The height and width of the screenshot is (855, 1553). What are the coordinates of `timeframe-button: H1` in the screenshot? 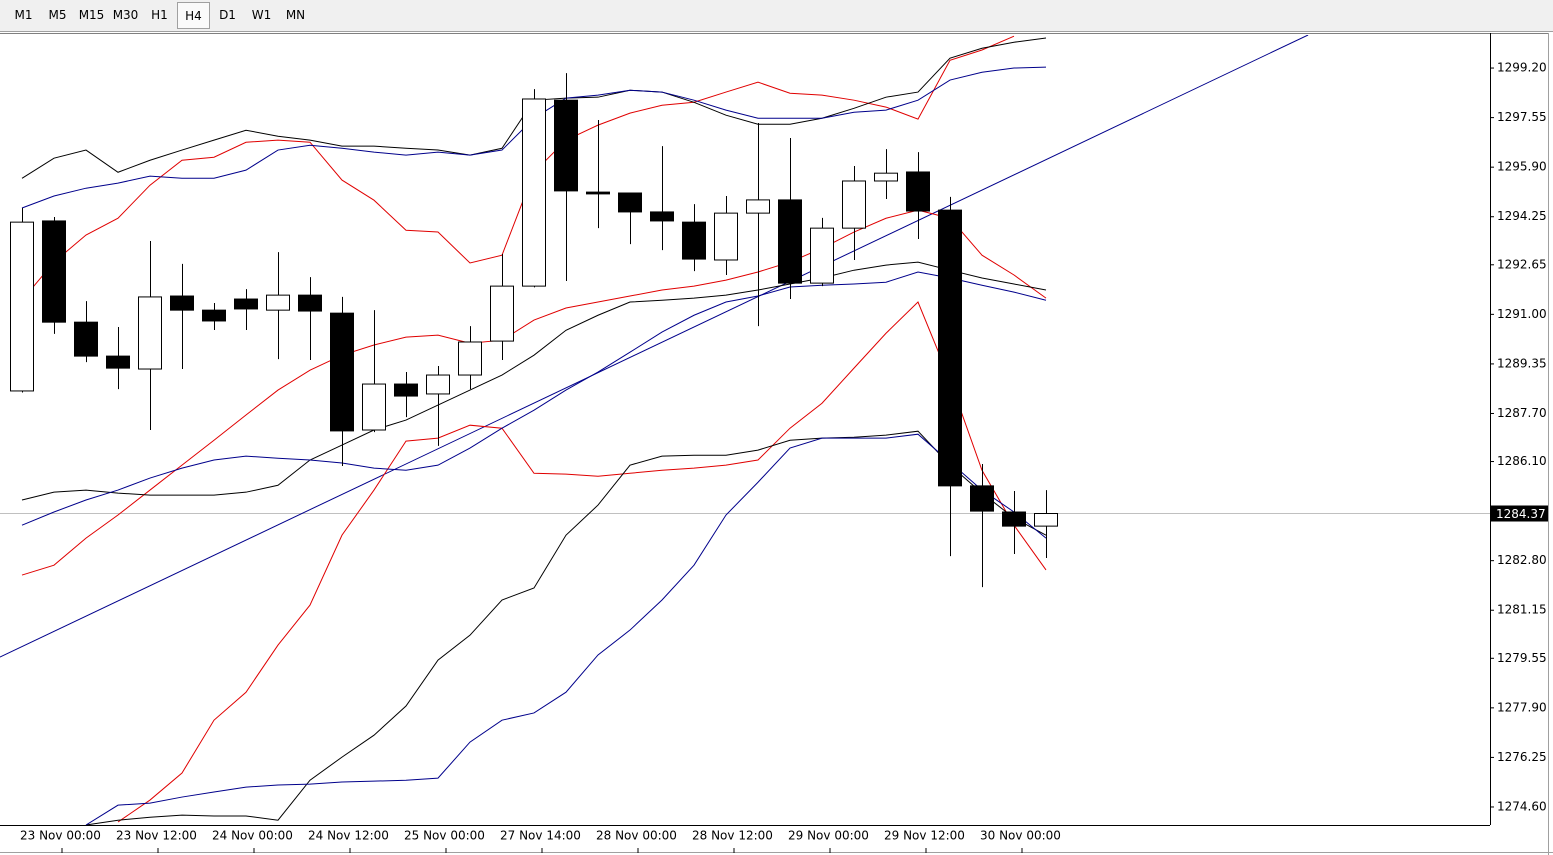 It's located at (159, 15).